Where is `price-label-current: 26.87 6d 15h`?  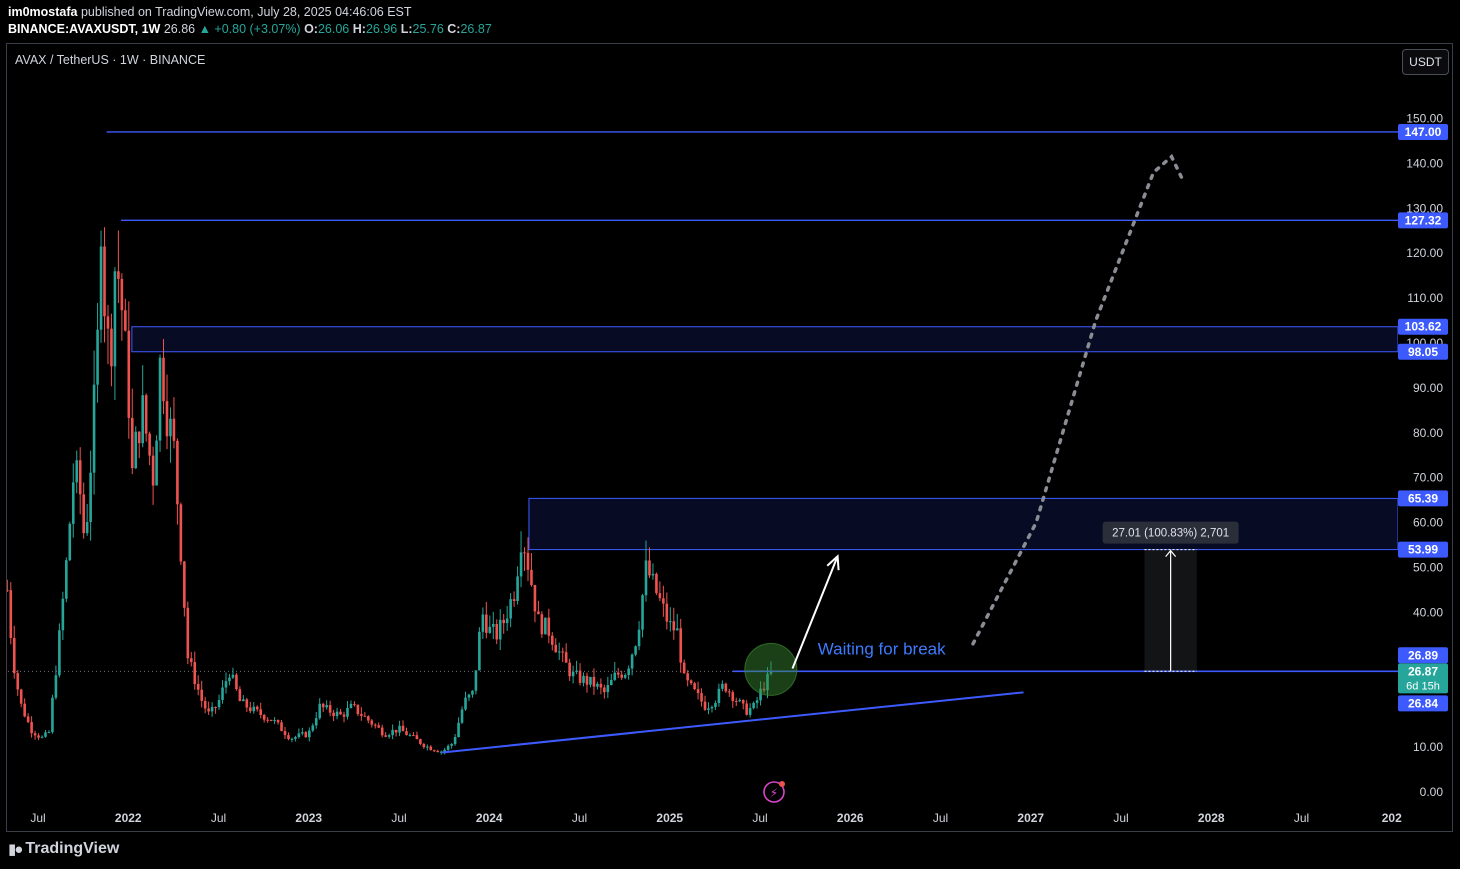 price-label-current: 26.87 6d 15h is located at coordinates (1423, 678).